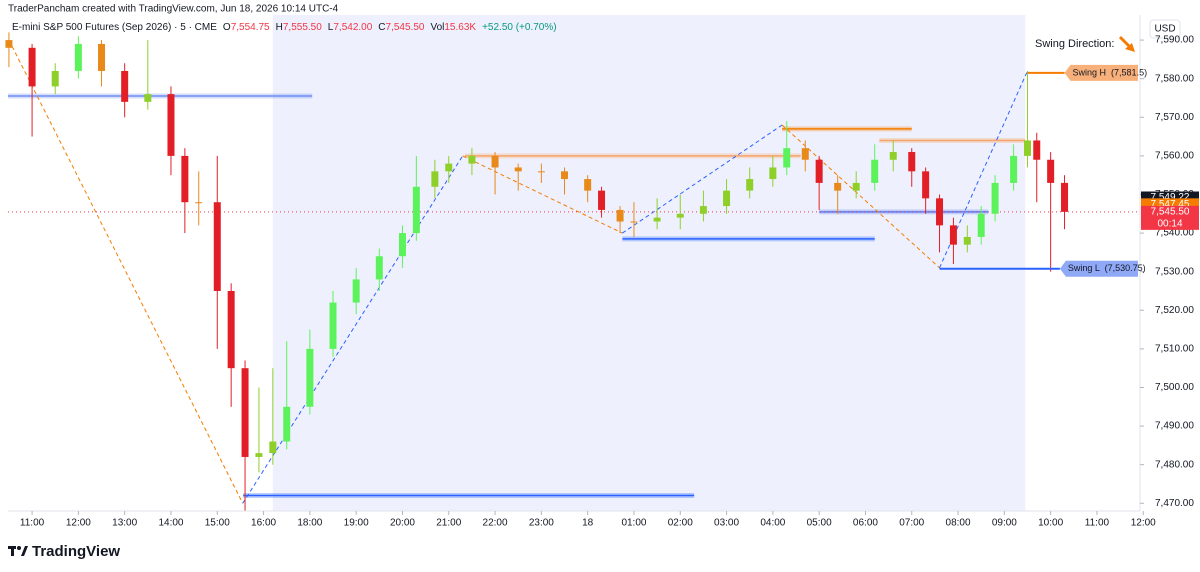 The image size is (1200, 572). Describe the element at coordinates (356, 523) in the screenshot. I see `x-tick-label: 19:00` at that location.